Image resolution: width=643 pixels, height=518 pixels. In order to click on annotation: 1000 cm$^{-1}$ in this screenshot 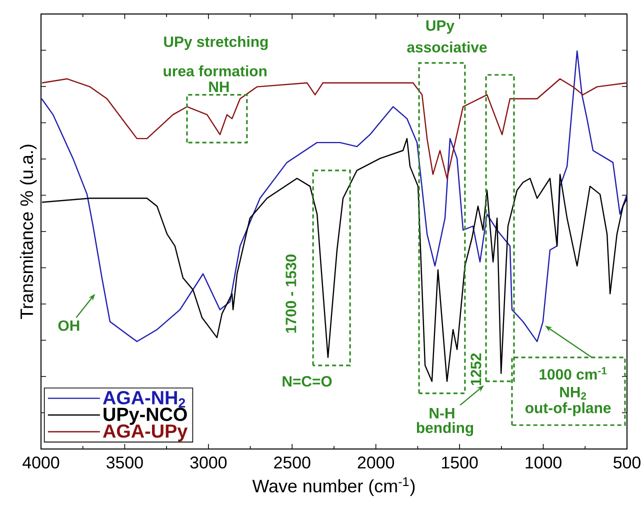, I will do `click(573, 373)`.